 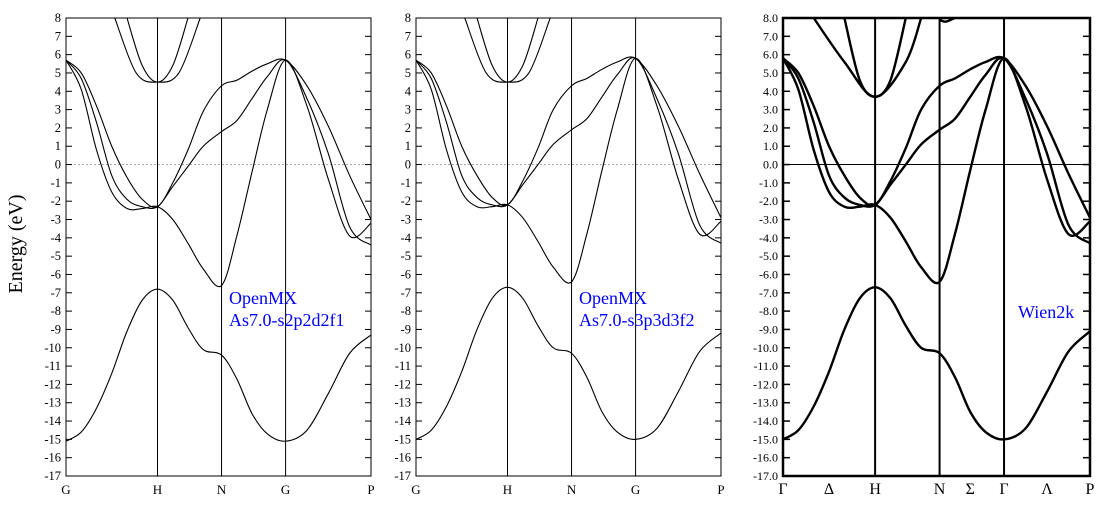 I want to click on y-tick-label: -8, so click(x=56, y=311).